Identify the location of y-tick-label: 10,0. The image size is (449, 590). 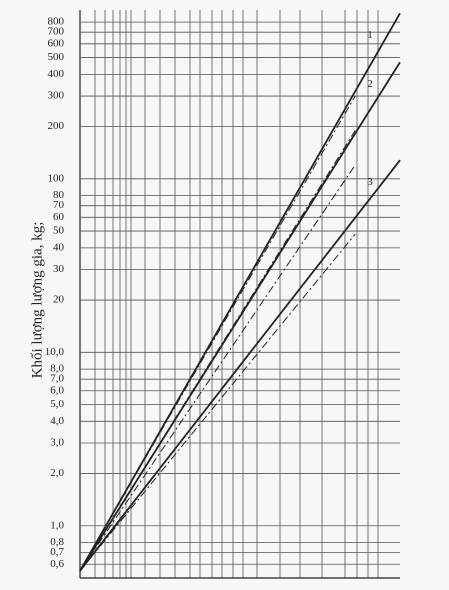
(55, 352).